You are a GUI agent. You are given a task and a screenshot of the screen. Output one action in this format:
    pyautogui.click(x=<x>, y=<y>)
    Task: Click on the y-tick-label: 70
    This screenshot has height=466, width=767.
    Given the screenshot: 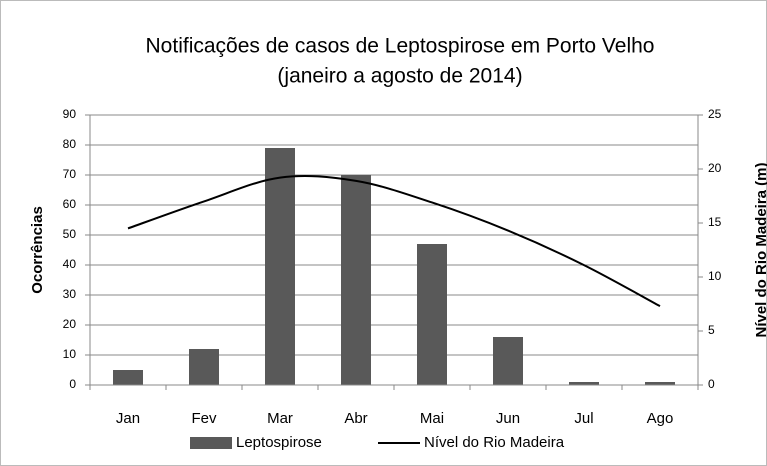 What is the action you would take?
    pyautogui.click(x=70, y=174)
    